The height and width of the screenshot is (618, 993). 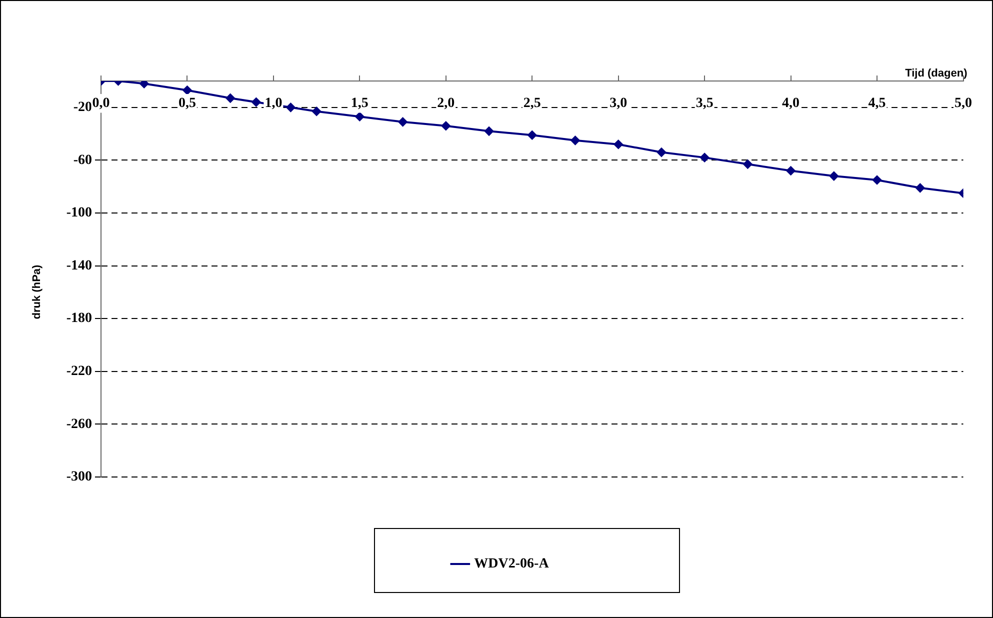 I want to click on x-axis-title: Tijd (dagen), so click(x=936, y=74).